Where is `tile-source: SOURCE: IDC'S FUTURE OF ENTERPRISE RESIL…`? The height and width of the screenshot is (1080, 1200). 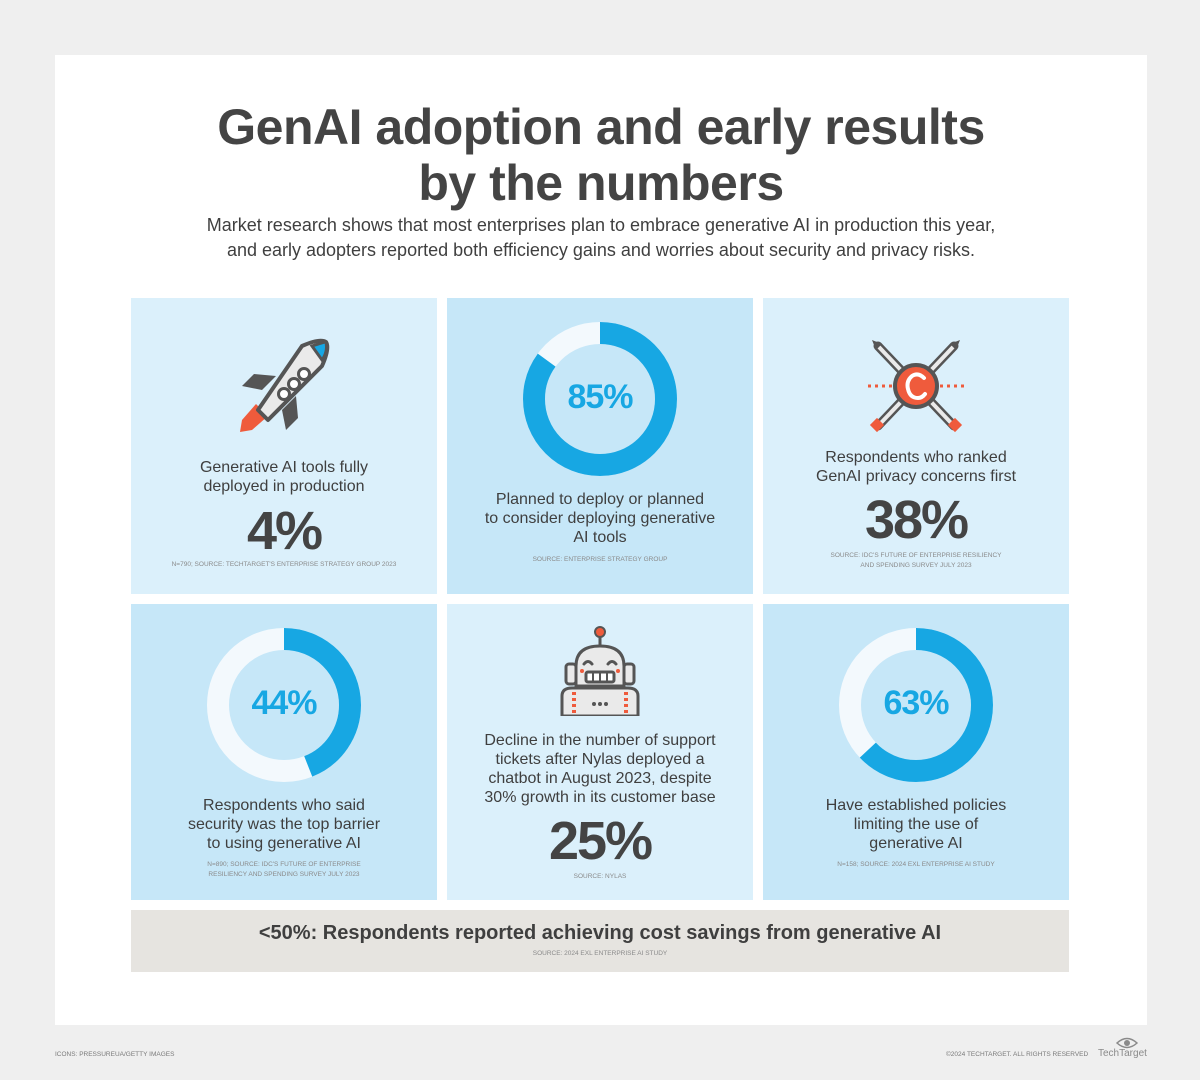 tile-source: SOURCE: IDC'S FUTURE OF ENTERPRISE RESIL… is located at coordinates (916, 560).